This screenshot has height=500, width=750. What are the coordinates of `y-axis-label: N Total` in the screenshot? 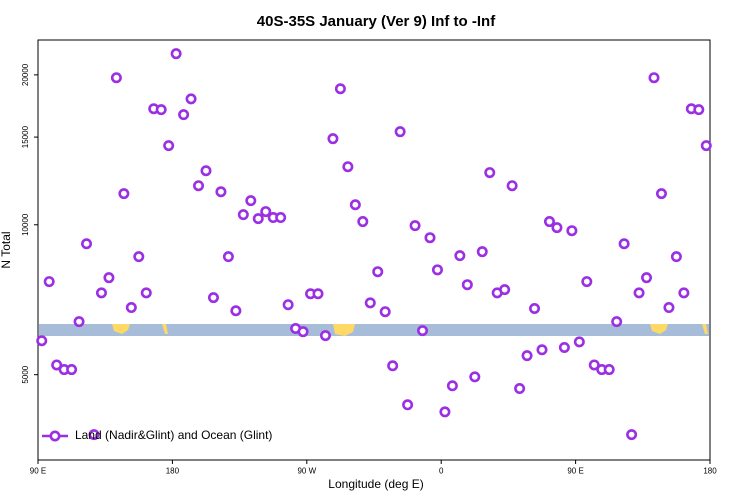 It's located at (6, 249).